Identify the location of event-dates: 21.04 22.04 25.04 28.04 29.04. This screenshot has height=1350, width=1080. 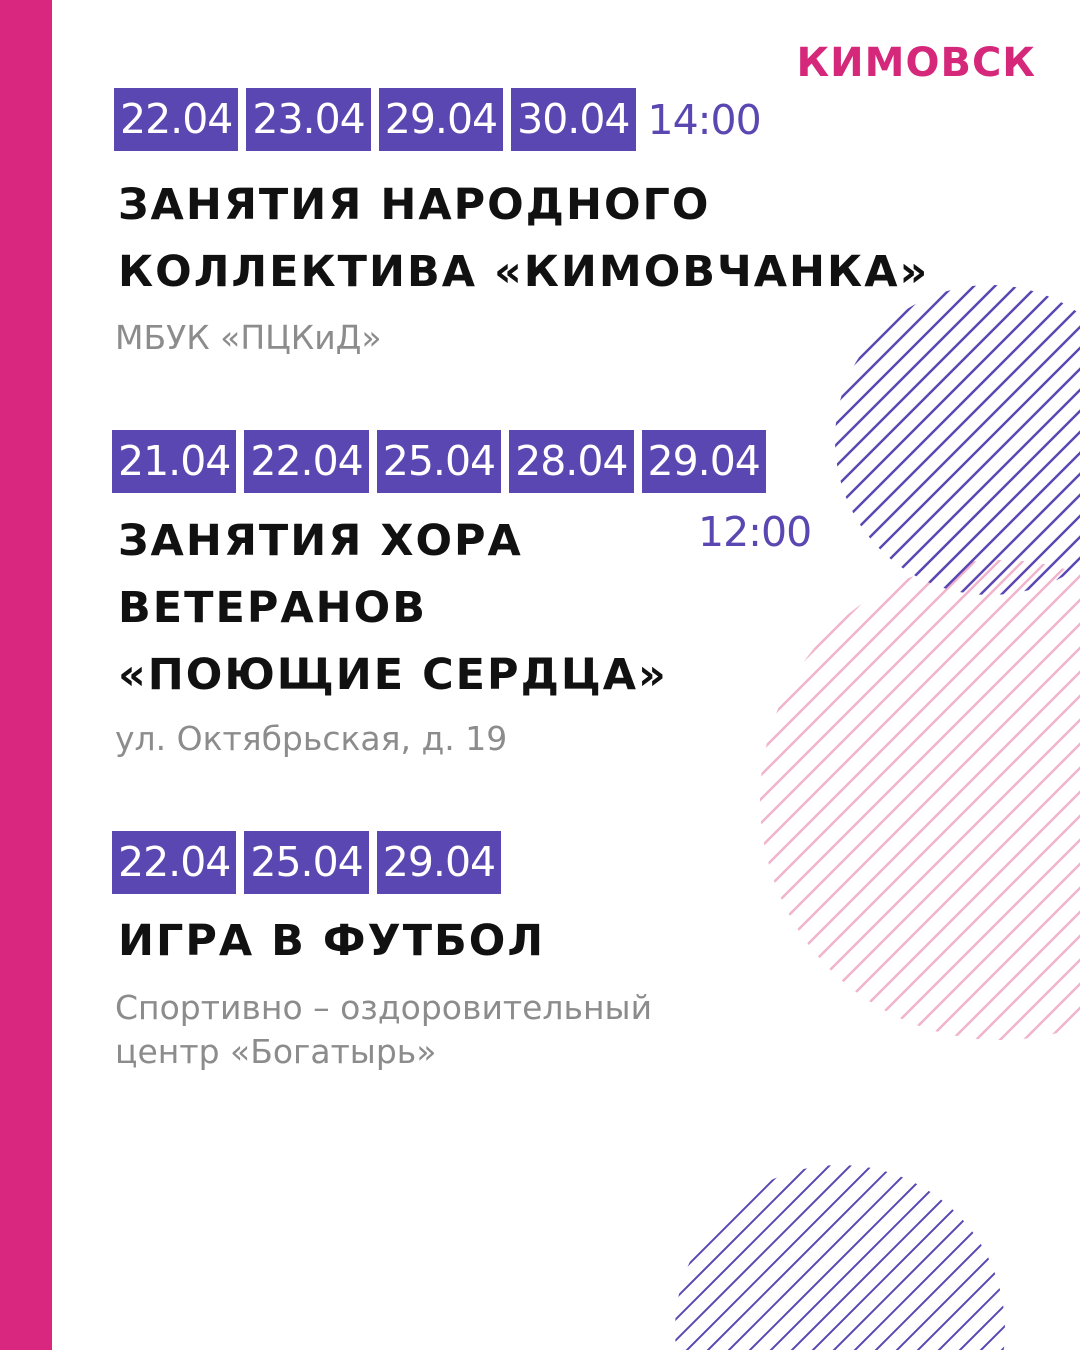
(439, 461).